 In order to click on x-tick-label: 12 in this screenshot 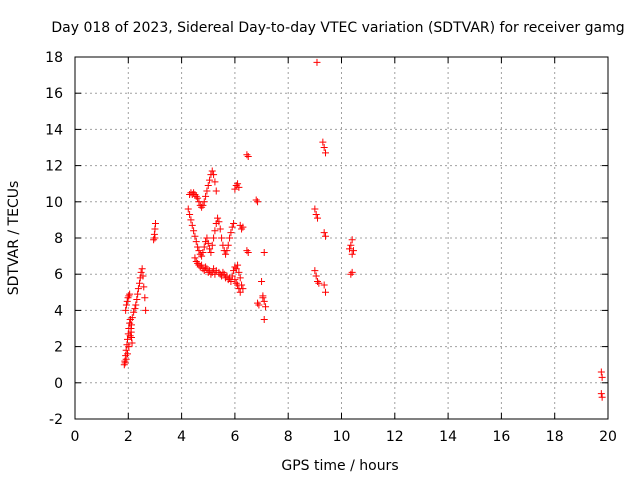, I will do `click(395, 437)`.